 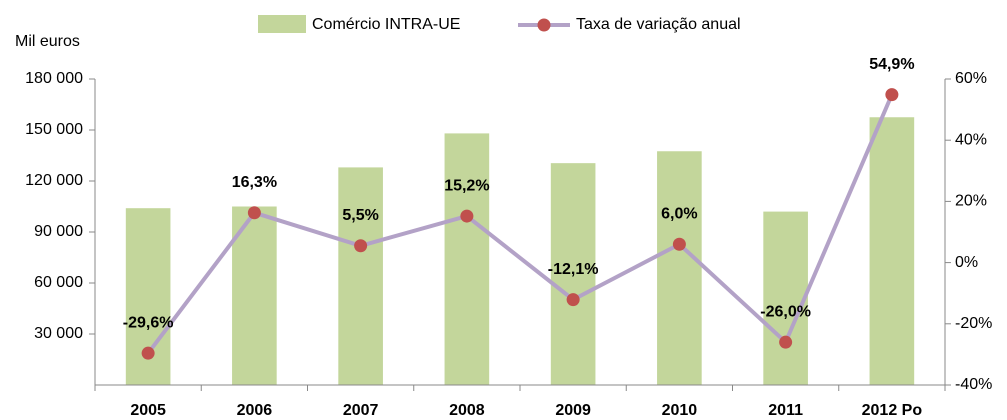 I want to click on data-label: 5,5%, so click(x=360, y=215).